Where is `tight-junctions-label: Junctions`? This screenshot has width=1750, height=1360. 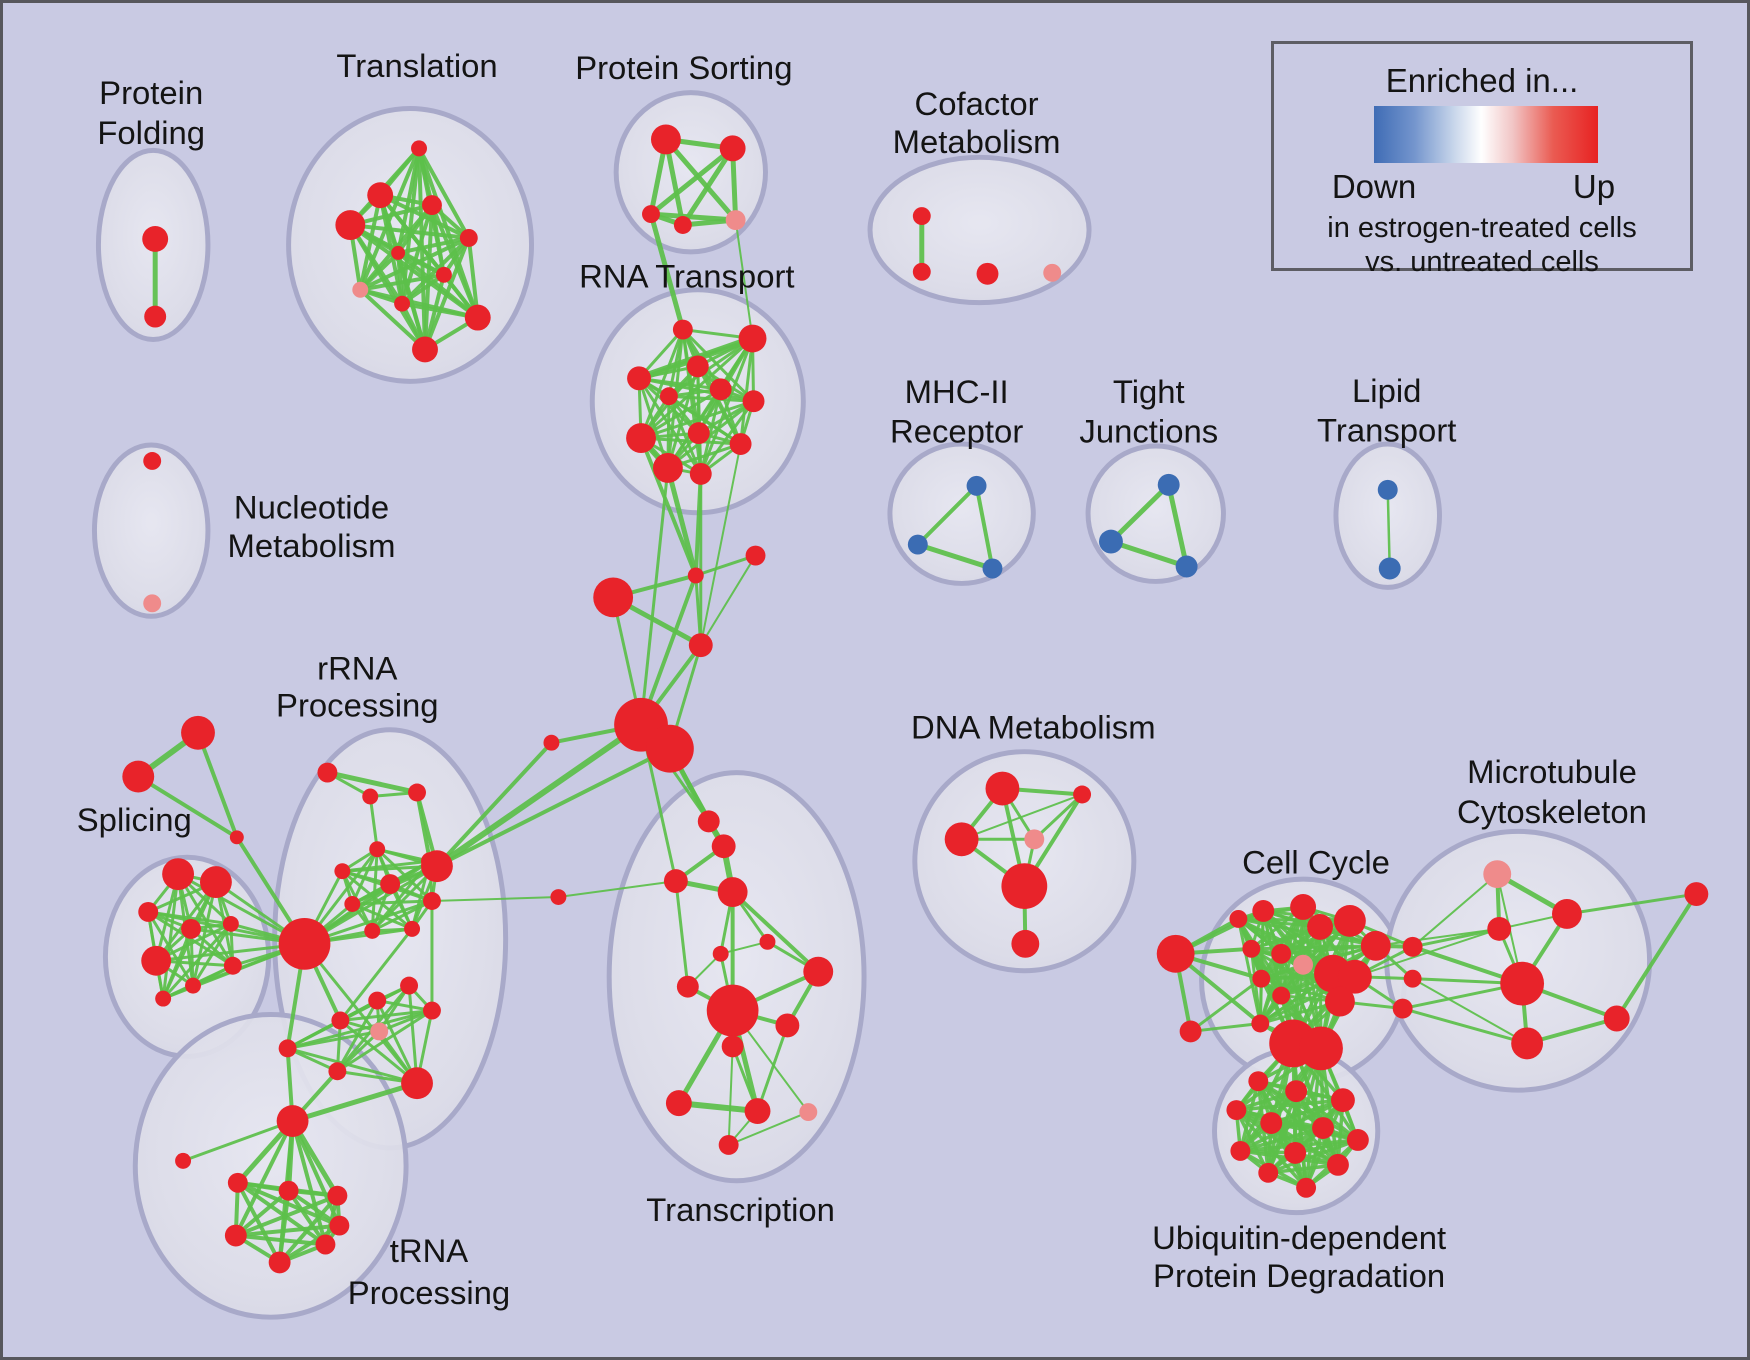 tight-junctions-label: Junctions is located at coordinates (1148, 431).